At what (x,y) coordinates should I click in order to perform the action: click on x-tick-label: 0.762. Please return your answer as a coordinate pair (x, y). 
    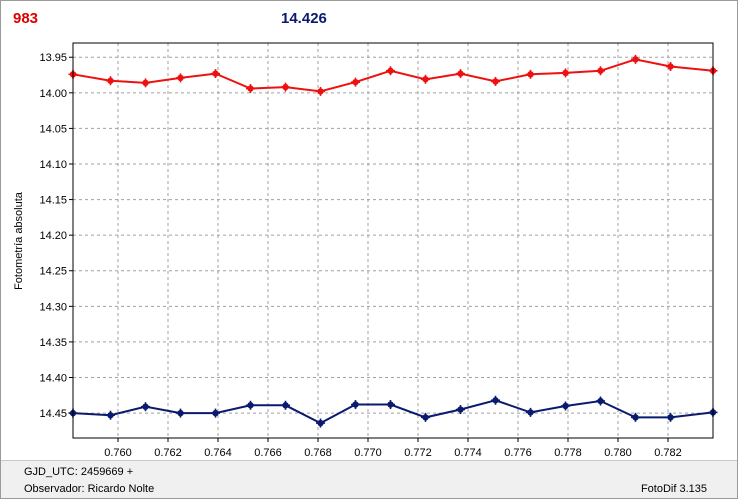
    Looking at the image, I should click on (168, 453).